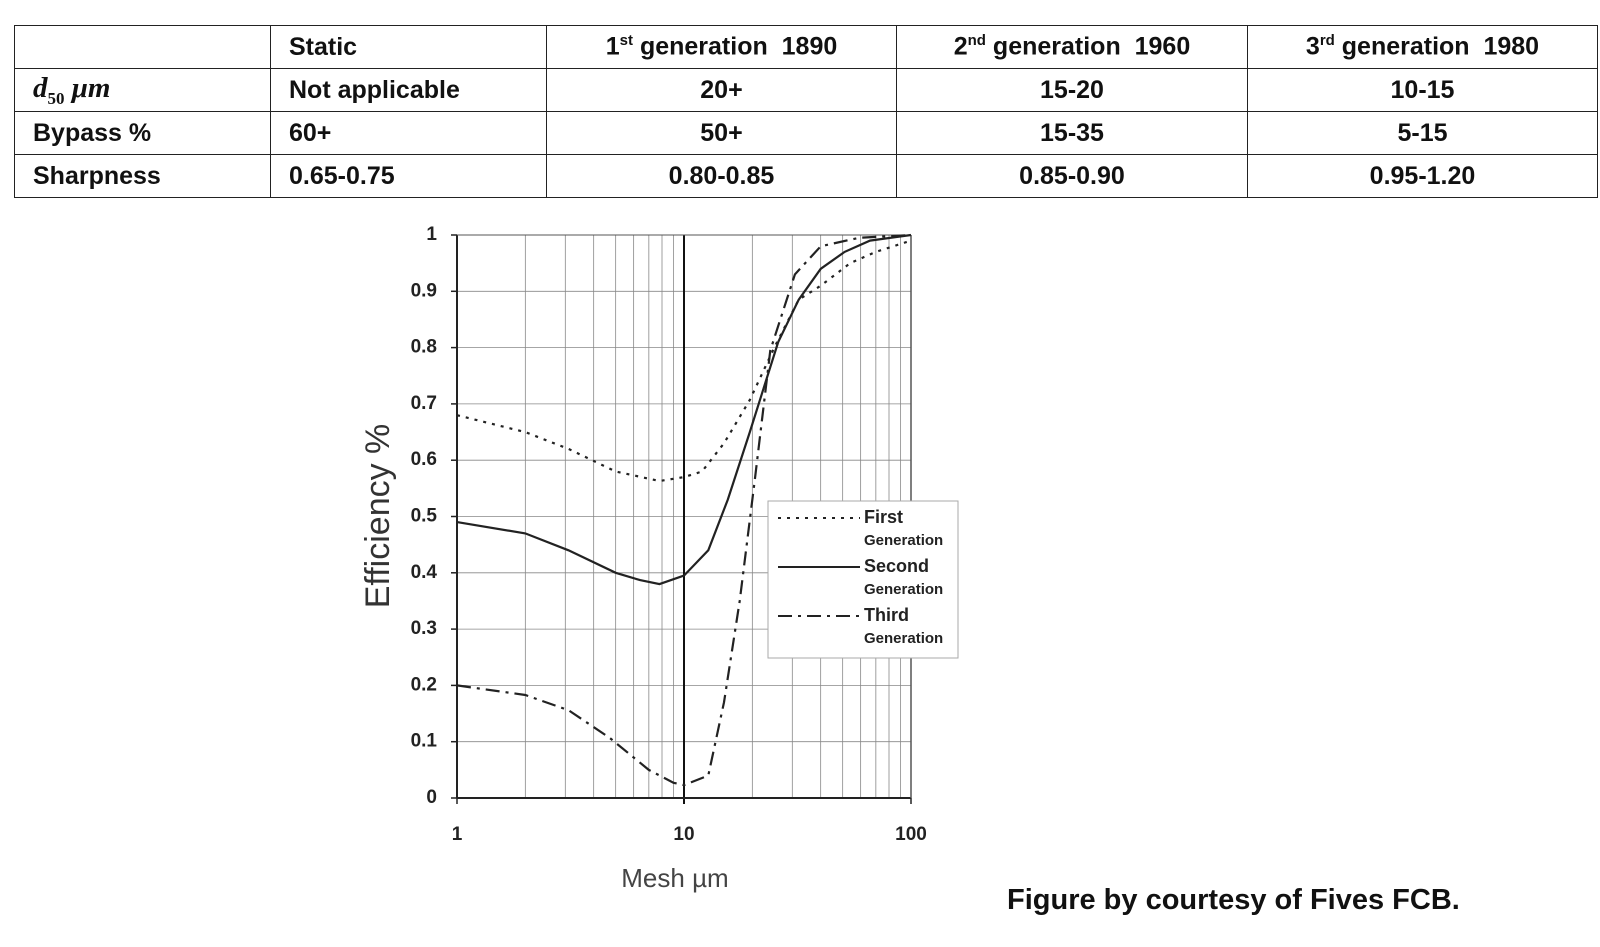  What do you see at coordinates (424, 741) in the screenshot?
I see `y-tick-label: 0.1` at bounding box center [424, 741].